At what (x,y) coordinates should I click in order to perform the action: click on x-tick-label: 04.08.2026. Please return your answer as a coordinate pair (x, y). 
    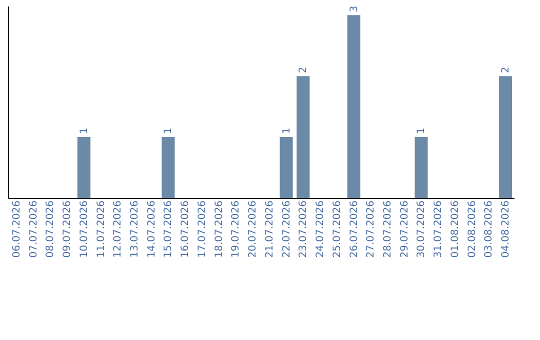
    Looking at the image, I should click on (506, 229).